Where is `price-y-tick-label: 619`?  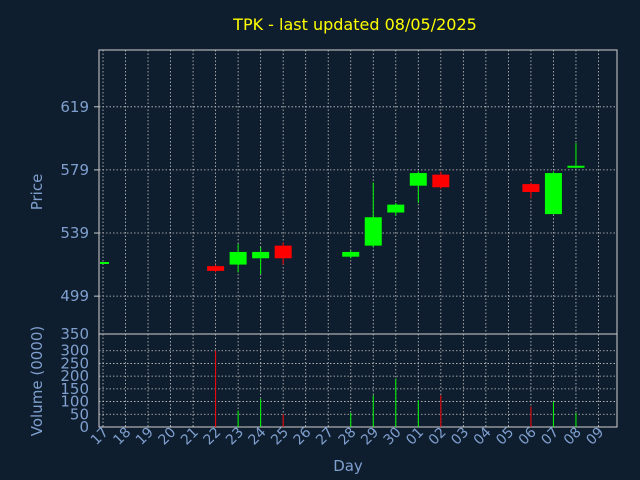
price-y-tick-label: 619 is located at coordinates (74, 107).